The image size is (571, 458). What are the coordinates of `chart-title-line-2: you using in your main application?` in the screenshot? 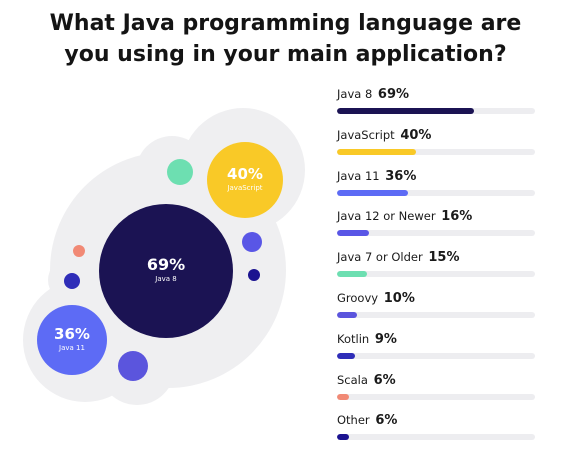 It's located at (285, 54).